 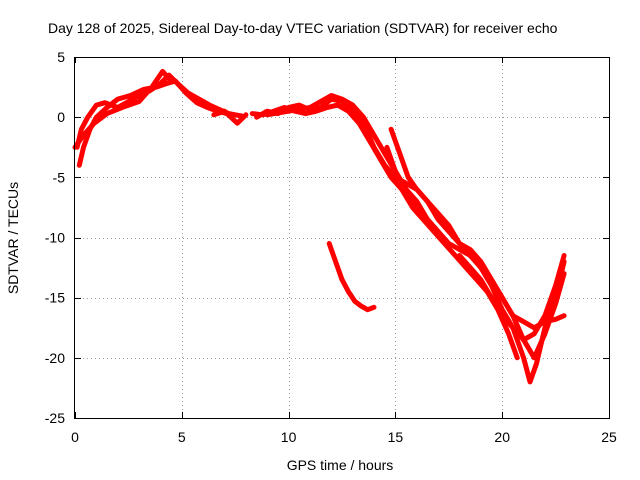 I want to click on x-tick-label: 10, so click(x=289, y=437).